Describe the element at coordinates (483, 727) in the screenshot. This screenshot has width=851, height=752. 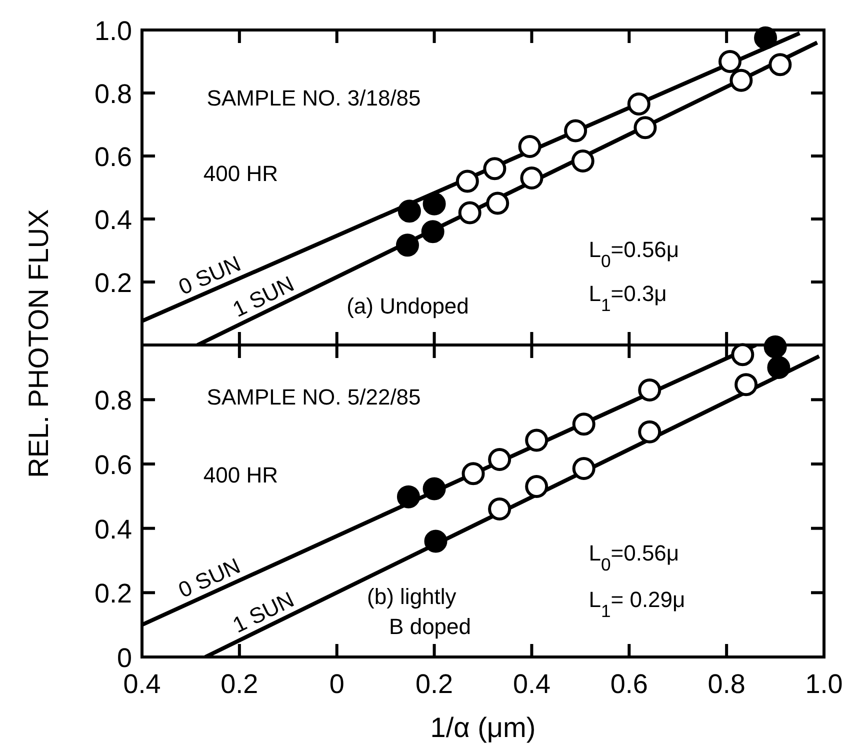
I see `x-axis-title: 1/α (μm)` at that location.